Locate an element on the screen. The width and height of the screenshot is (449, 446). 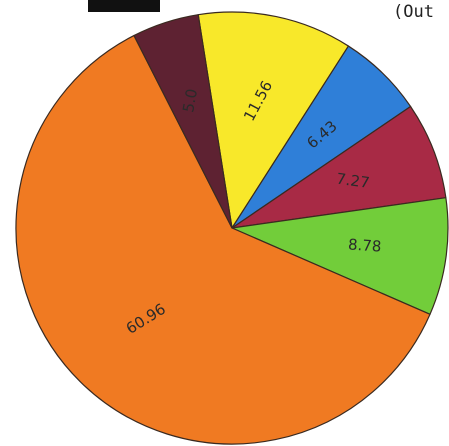
slice-label-8-78: 8.78 is located at coordinates (364, 245).